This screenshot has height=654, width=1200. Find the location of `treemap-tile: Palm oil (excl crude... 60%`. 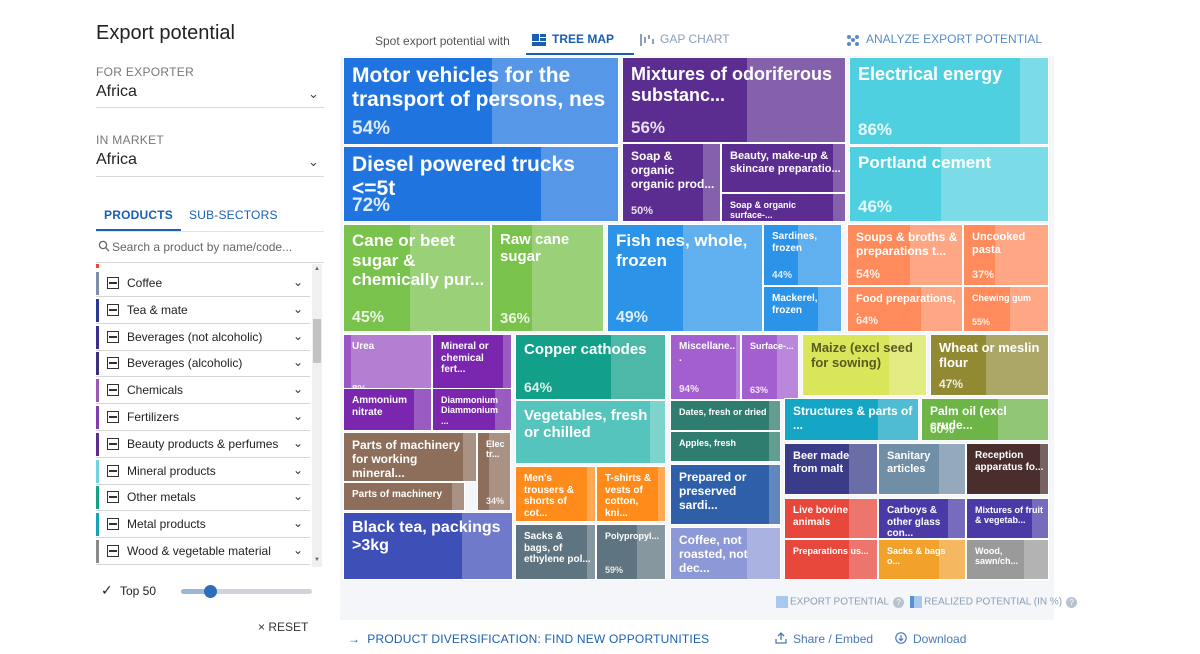

treemap-tile: Palm oil (excl crude... 60% is located at coordinates (985, 419).